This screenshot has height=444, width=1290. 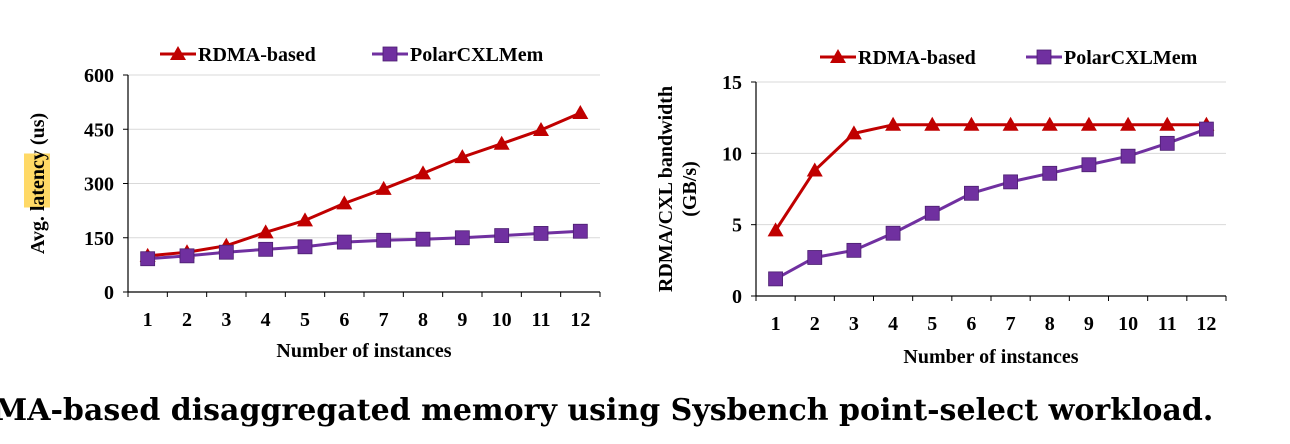 I want to click on y-axis-label-line1: RDMA/CXL bandwidth, so click(x=666, y=189).